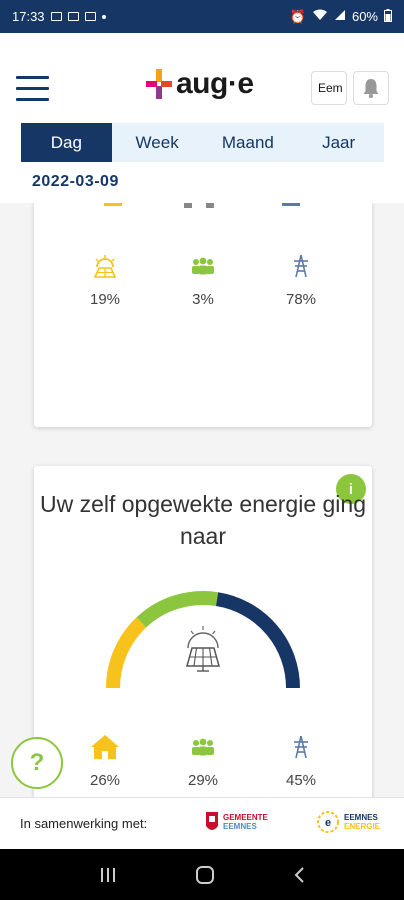 This screenshot has height=900, width=404. What do you see at coordinates (56, 16) in the screenshot?
I see `gallery-icon` at bounding box center [56, 16].